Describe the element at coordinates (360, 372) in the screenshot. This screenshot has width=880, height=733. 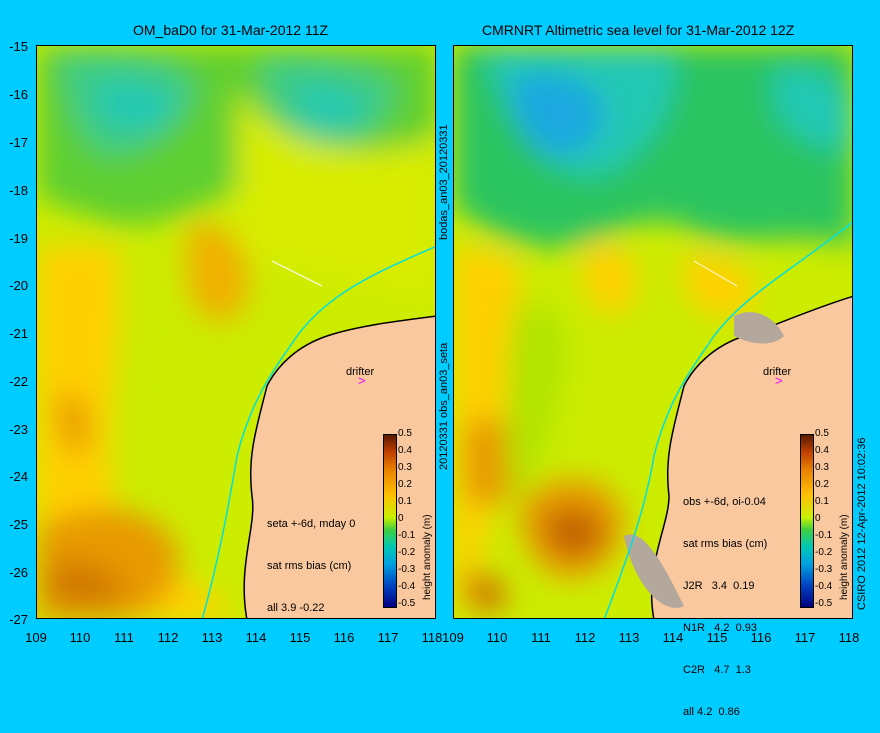
I see `left-drifter-label: drifter` at that location.